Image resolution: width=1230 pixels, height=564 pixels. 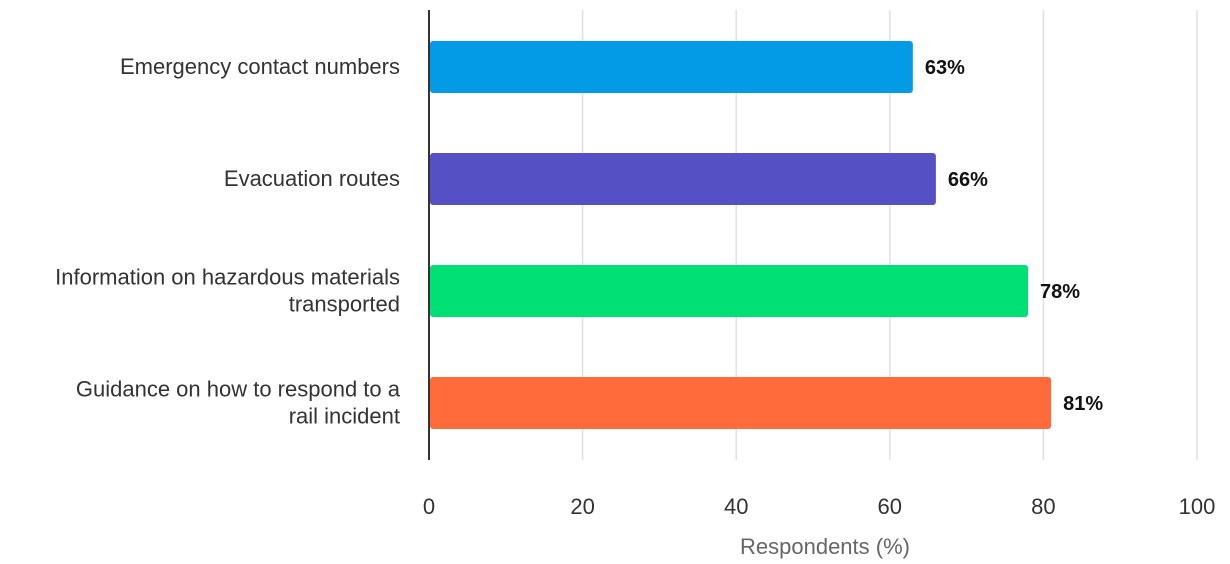 I want to click on x-tick-label: 40, so click(x=736, y=506).